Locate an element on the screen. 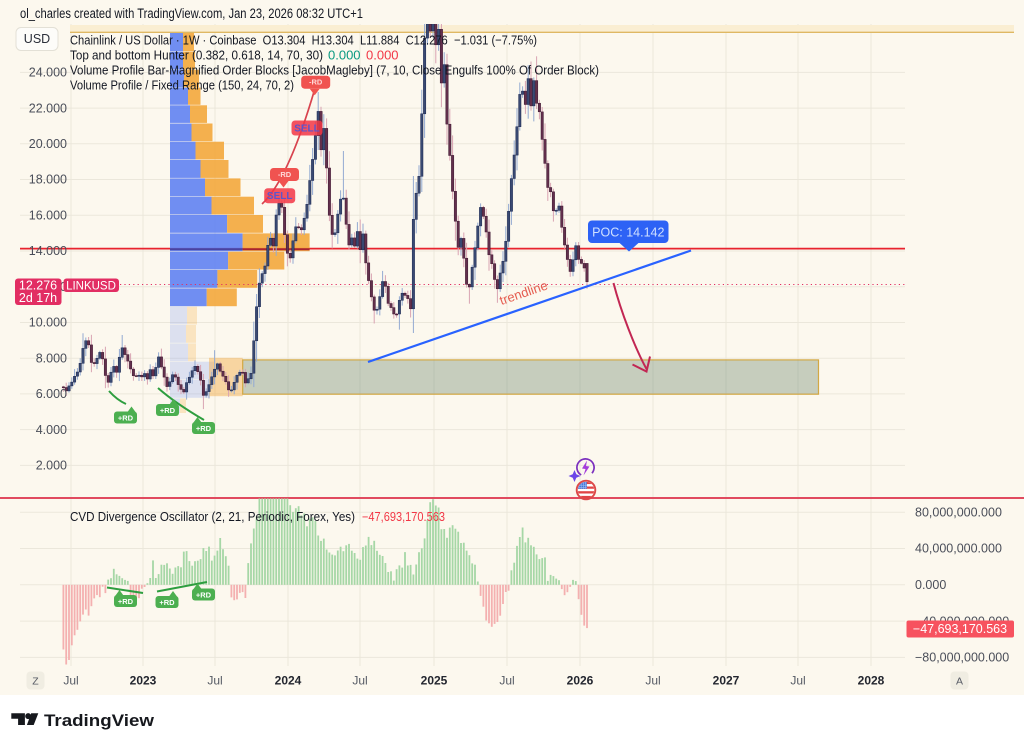 The width and height of the screenshot is (1024, 747). svg-text: 4.000 is located at coordinates (51, 430).